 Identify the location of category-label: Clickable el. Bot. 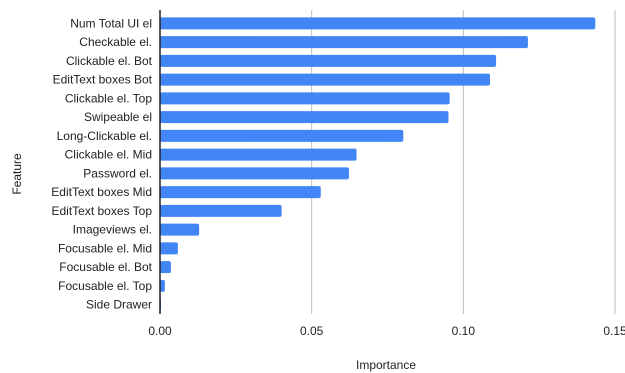
(109, 61).